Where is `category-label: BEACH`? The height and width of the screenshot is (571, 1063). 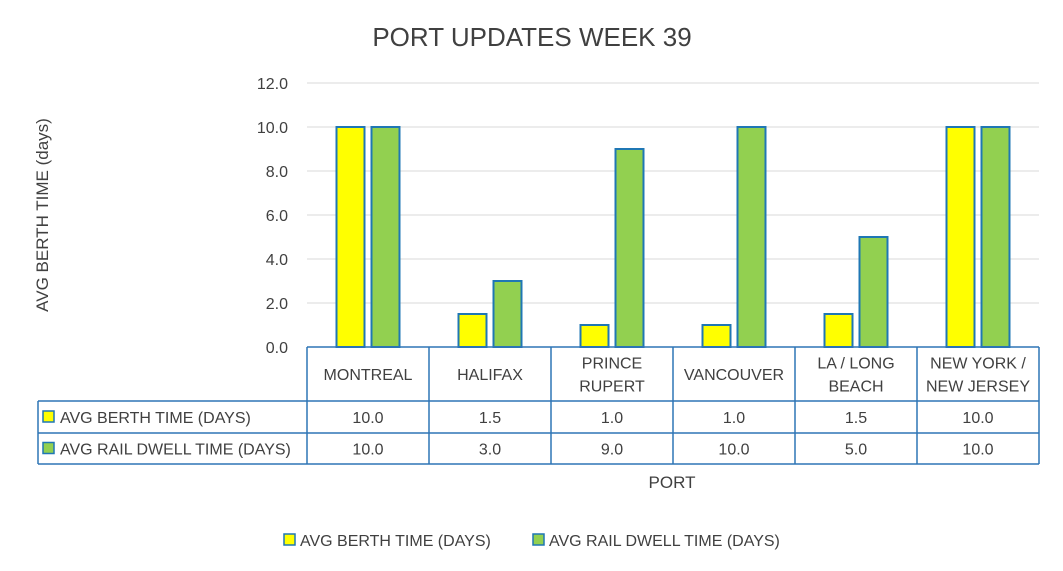
category-label: BEACH is located at coordinates (855, 387).